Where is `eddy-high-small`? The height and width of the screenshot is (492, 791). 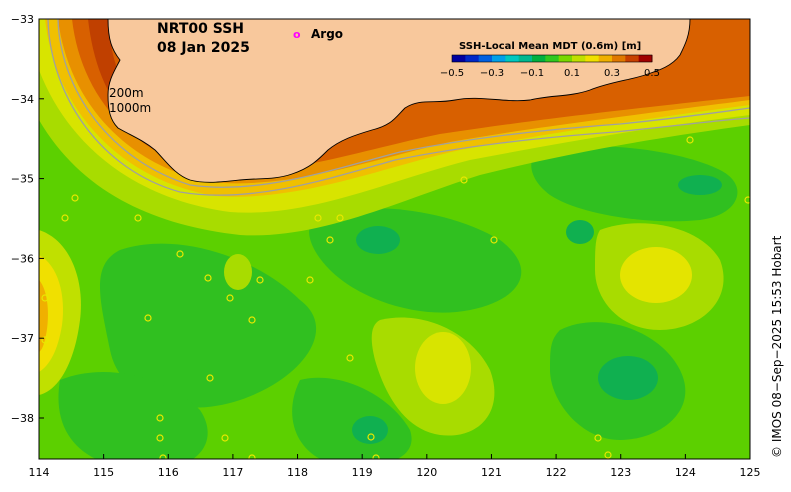 eddy-high-small is located at coordinates (238, 272).